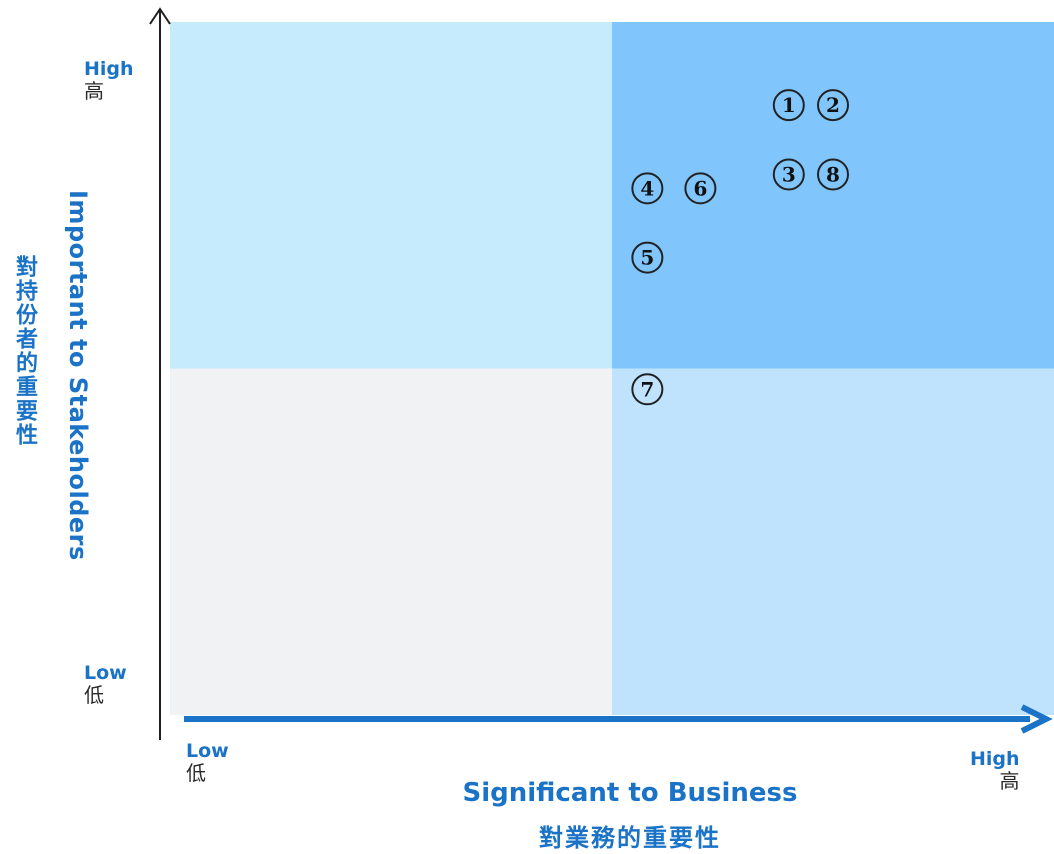 This screenshot has width=1054, height=854. Describe the element at coordinates (207, 762) in the screenshot. I see `x-low-label: Low 低` at that location.